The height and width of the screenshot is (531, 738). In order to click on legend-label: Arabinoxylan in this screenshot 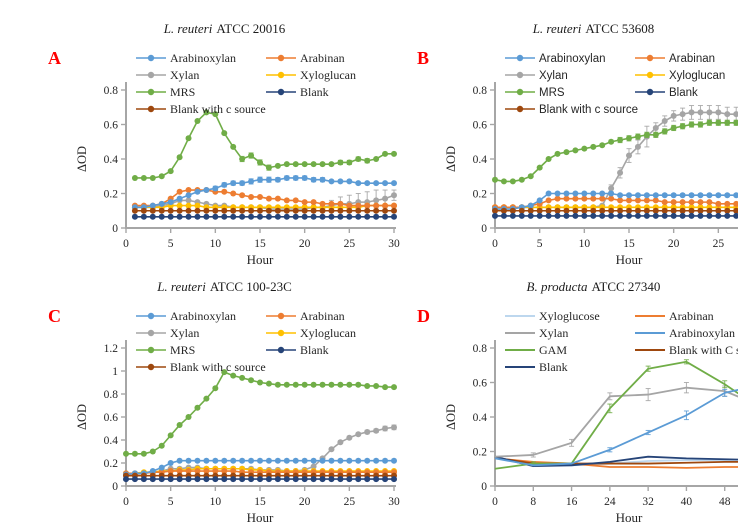, I will do `click(572, 59)`.